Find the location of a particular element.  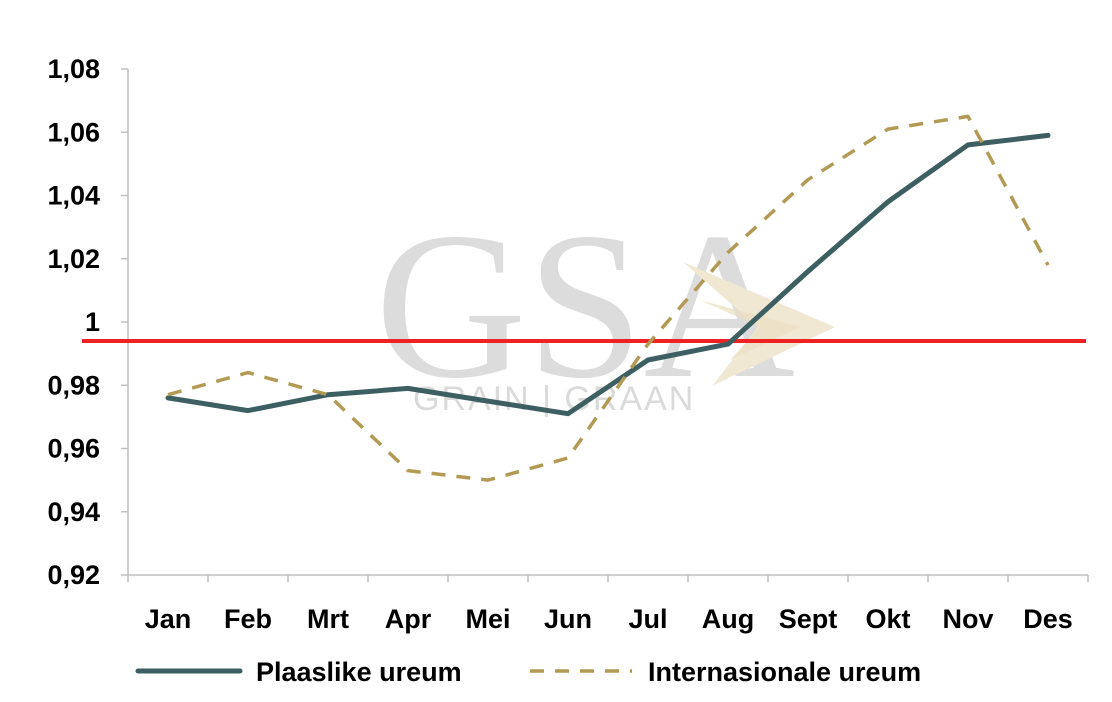

x-tick-label: Jul is located at coordinates (647, 619).